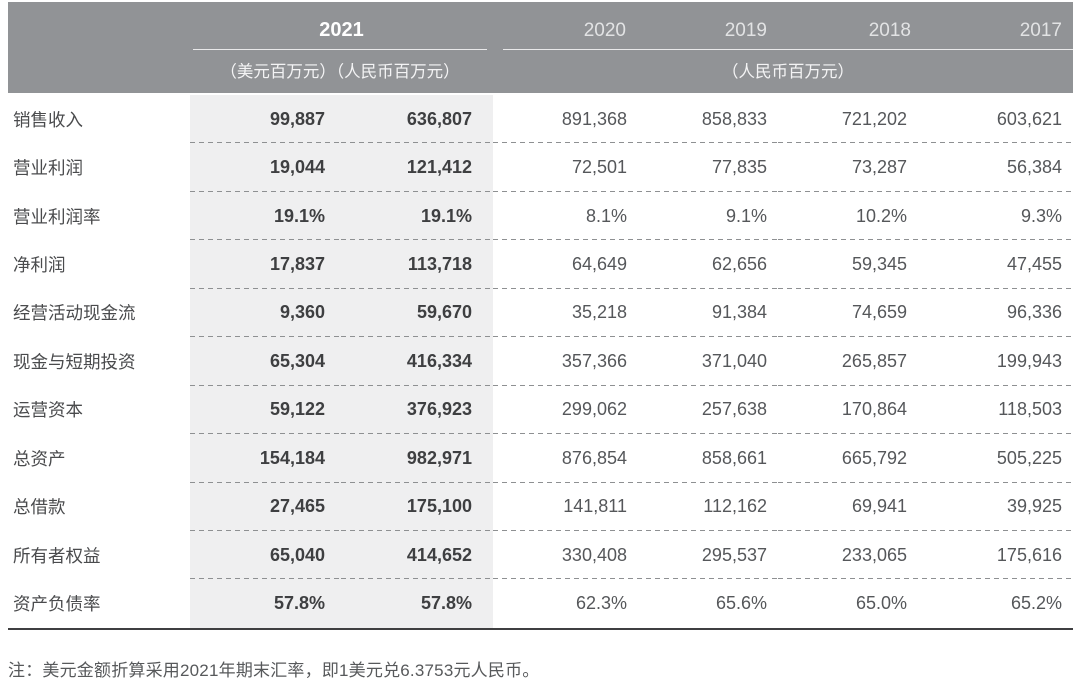 The height and width of the screenshot is (688, 1080). What do you see at coordinates (707, 458) in the screenshot?
I see `cell-2019: 858,661` at bounding box center [707, 458].